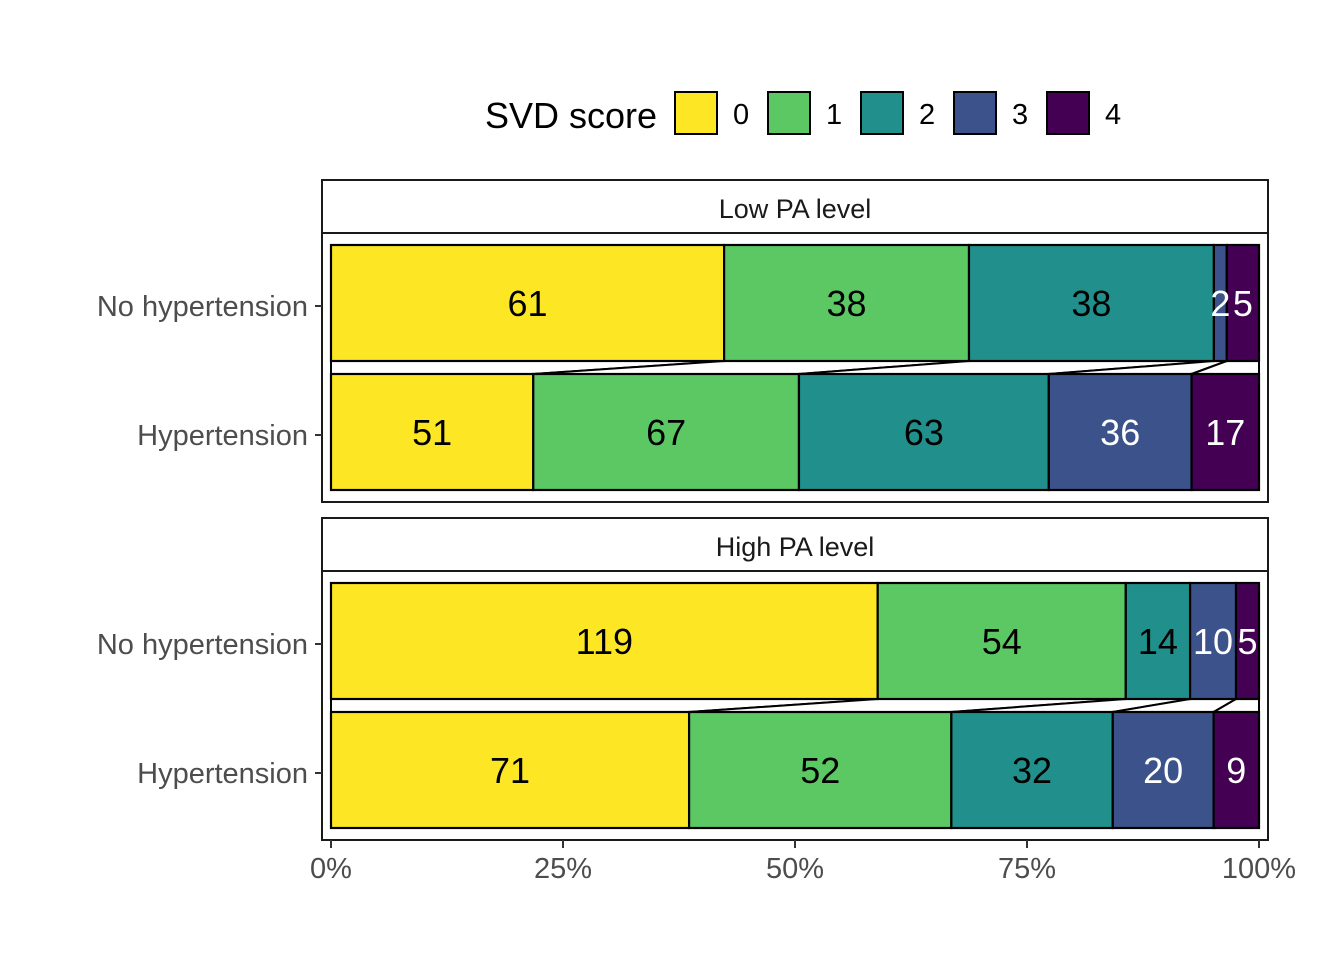  I want to click on legend: SVD score 0 1 2 3 4, so click(803, 113).